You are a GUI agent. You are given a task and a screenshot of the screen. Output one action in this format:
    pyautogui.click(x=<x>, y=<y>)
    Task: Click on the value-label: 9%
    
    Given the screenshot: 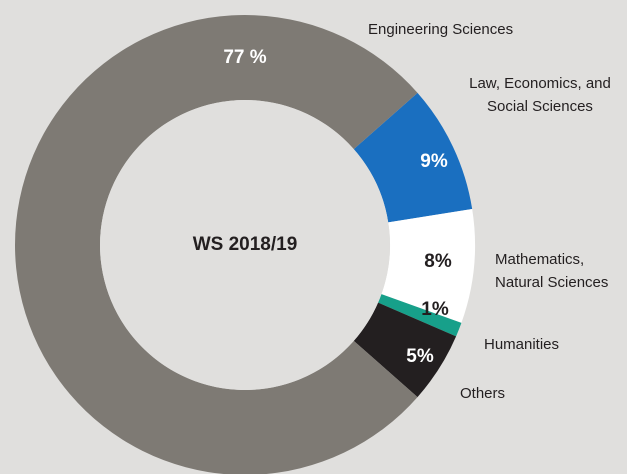 What is the action you would take?
    pyautogui.click(x=434, y=161)
    